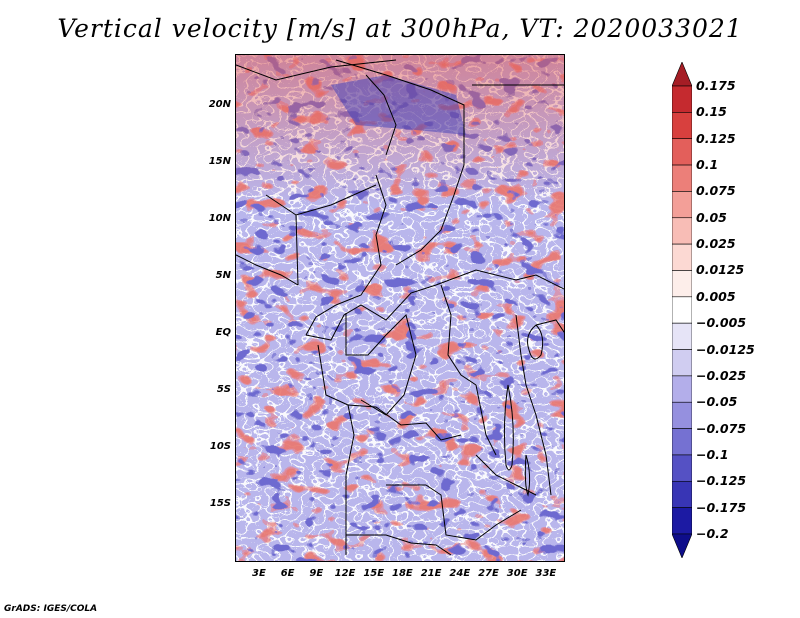  Describe the element at coordinates (721, 323) in the screenshot. I see `colorbar-label: −0.005` at that location.